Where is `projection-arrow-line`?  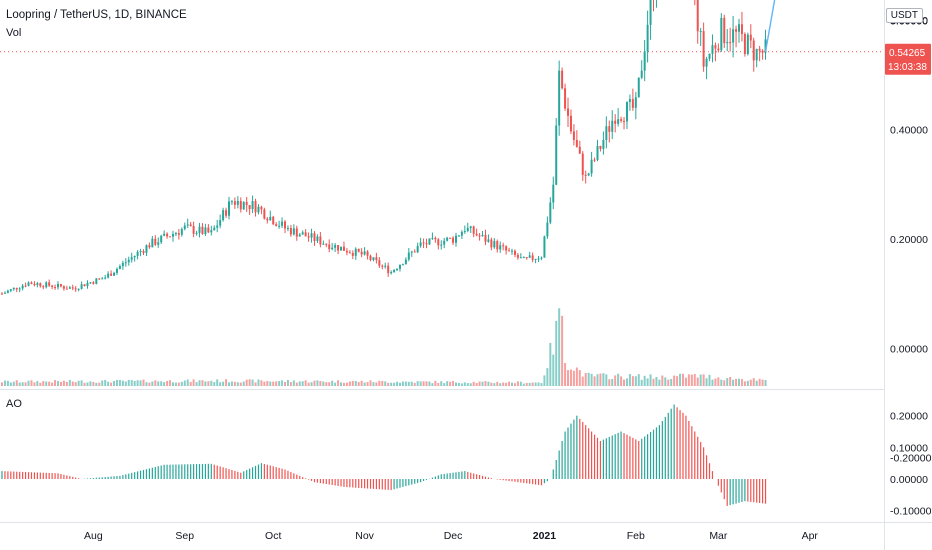 projection-arrow-line is located at coordinates (770, 26).